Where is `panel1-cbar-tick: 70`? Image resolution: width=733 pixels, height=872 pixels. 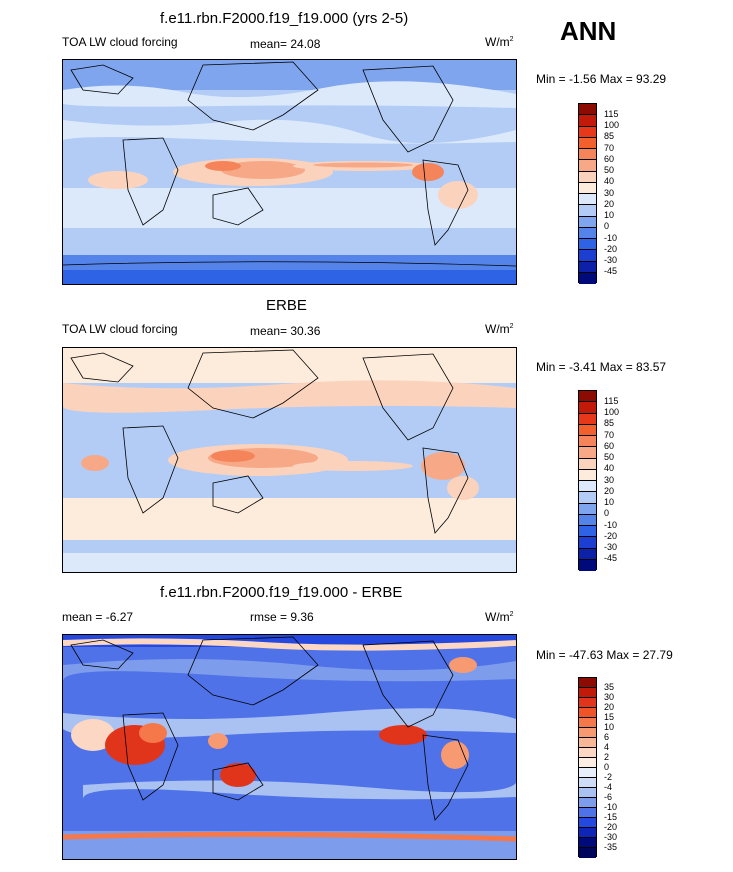
panel1-cbar-tick: 70 is located at coordinates (609, 148).